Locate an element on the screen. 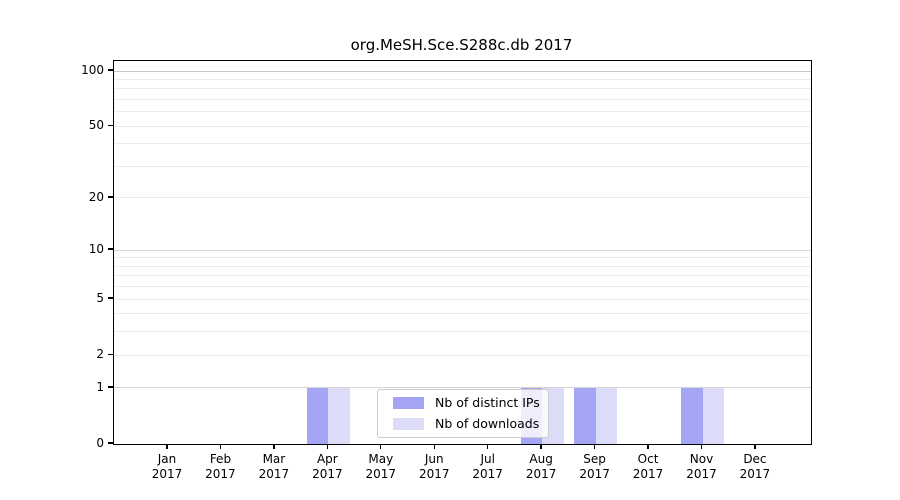 Image resolution: width=900 pixels, height=500 pixels. x-tick-label: Apr 2017 is located at coordinates (327, 466).